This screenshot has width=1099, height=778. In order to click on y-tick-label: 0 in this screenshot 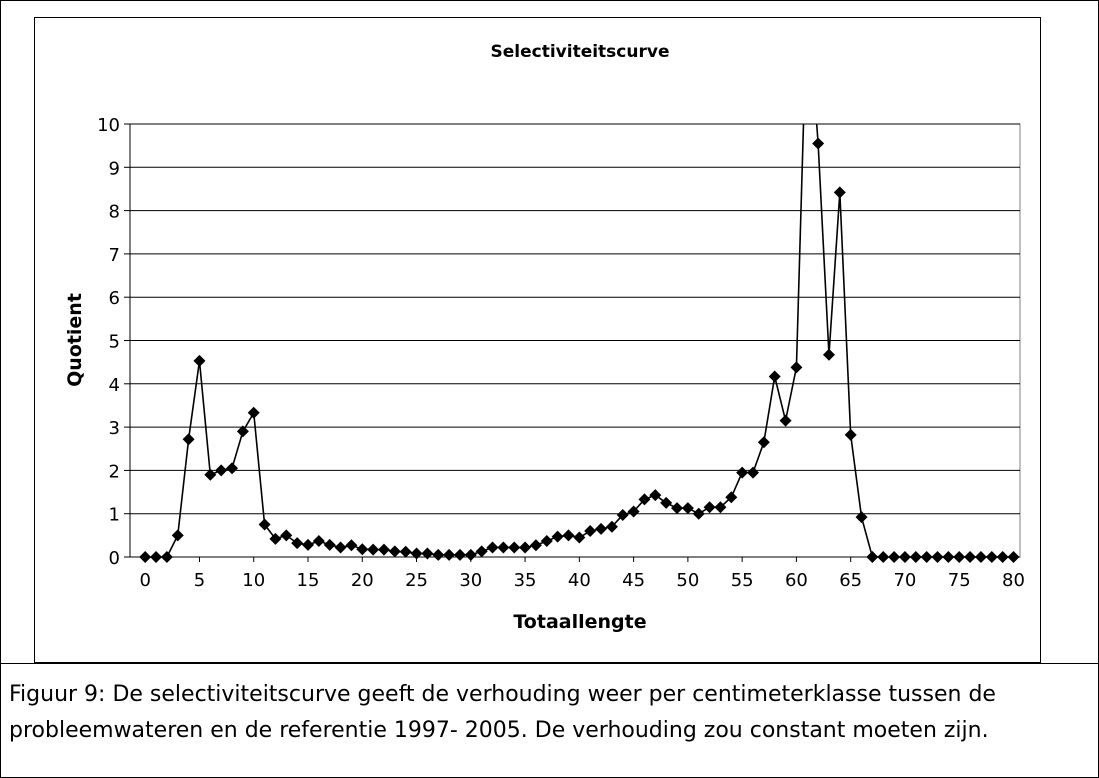, I will do `click(114, 558)`.